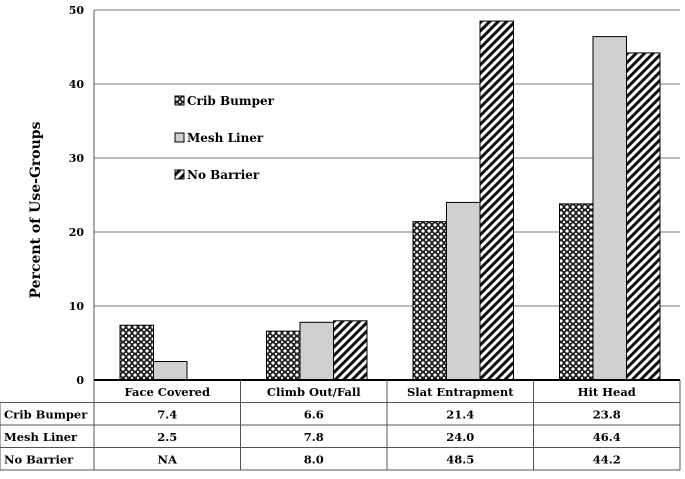  Describe the element at coordinates (460, 415) in the screenshot. I see `table-cell: 21.4` at that location.